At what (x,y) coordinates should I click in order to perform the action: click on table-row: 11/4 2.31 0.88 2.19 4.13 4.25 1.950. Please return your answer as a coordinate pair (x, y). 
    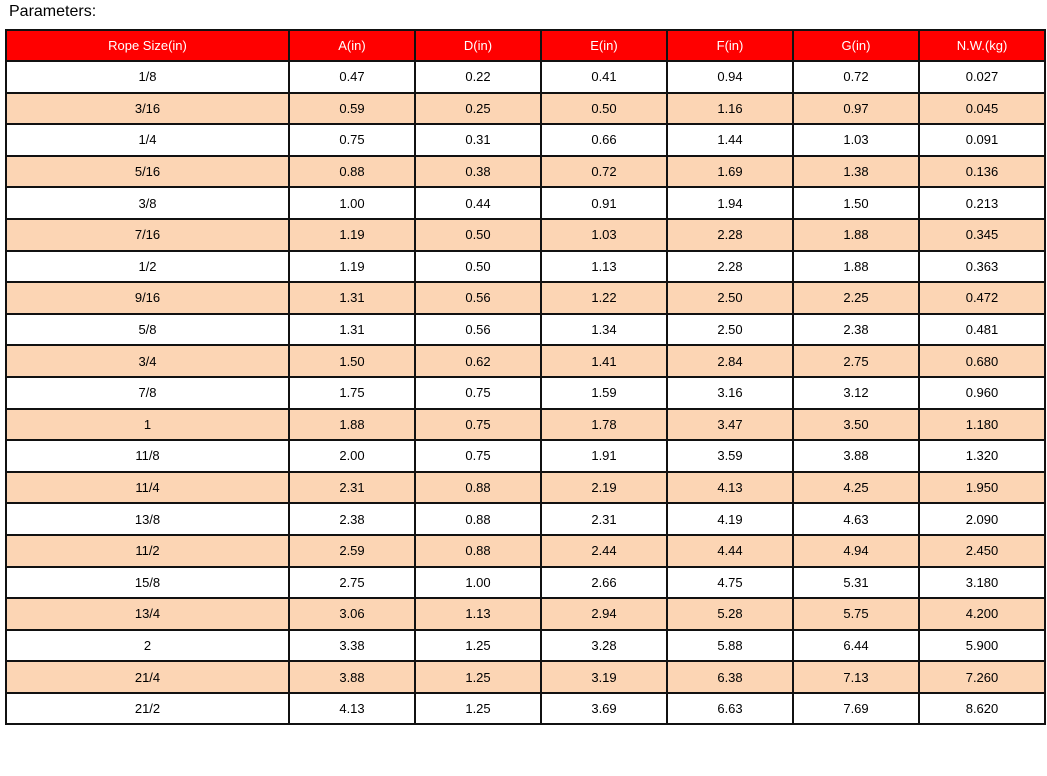
    Looking at the image, I should click on (525, 487).